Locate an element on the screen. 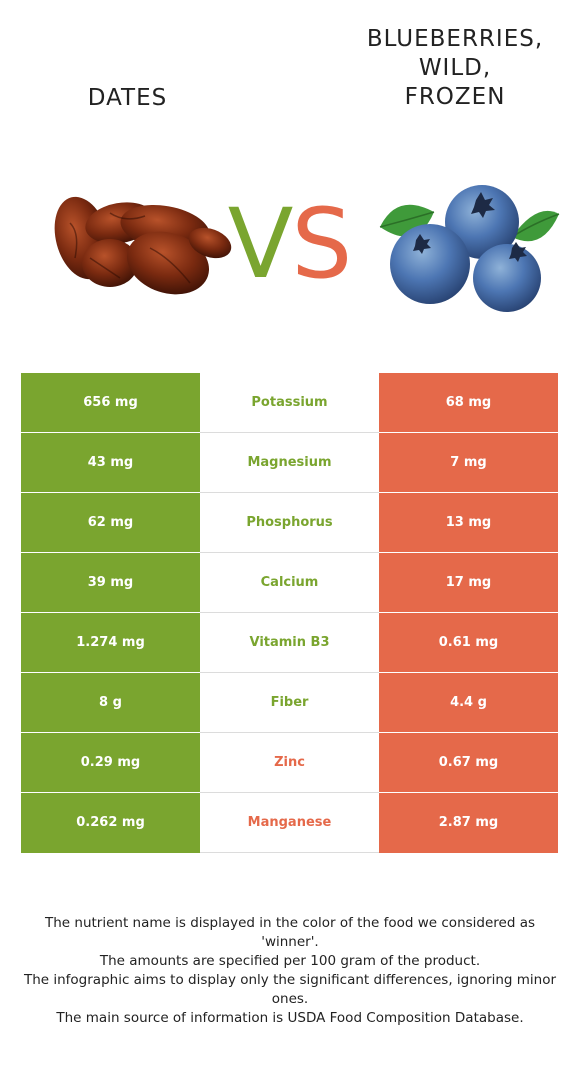 The height and width of the screenshot is (1084, 580). left-value: 43 mg is located at coordinates (110, 462).